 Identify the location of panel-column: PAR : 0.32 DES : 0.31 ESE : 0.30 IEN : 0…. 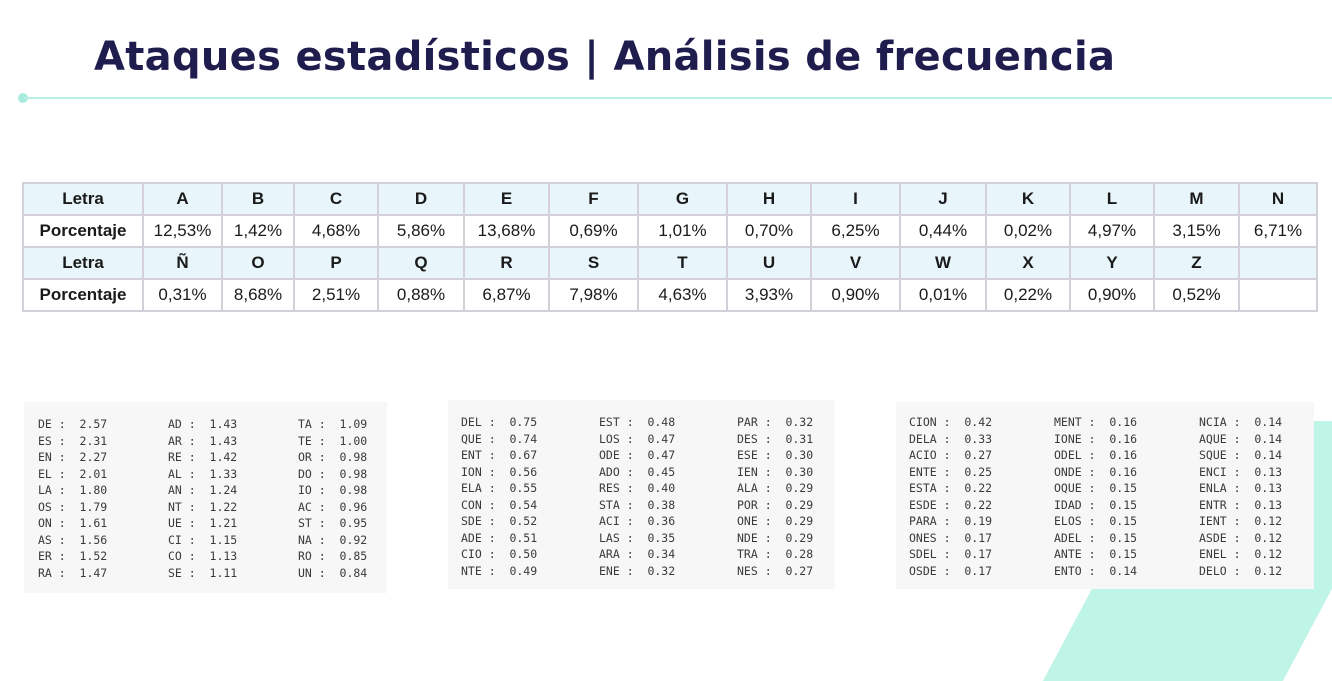
(775, 496).